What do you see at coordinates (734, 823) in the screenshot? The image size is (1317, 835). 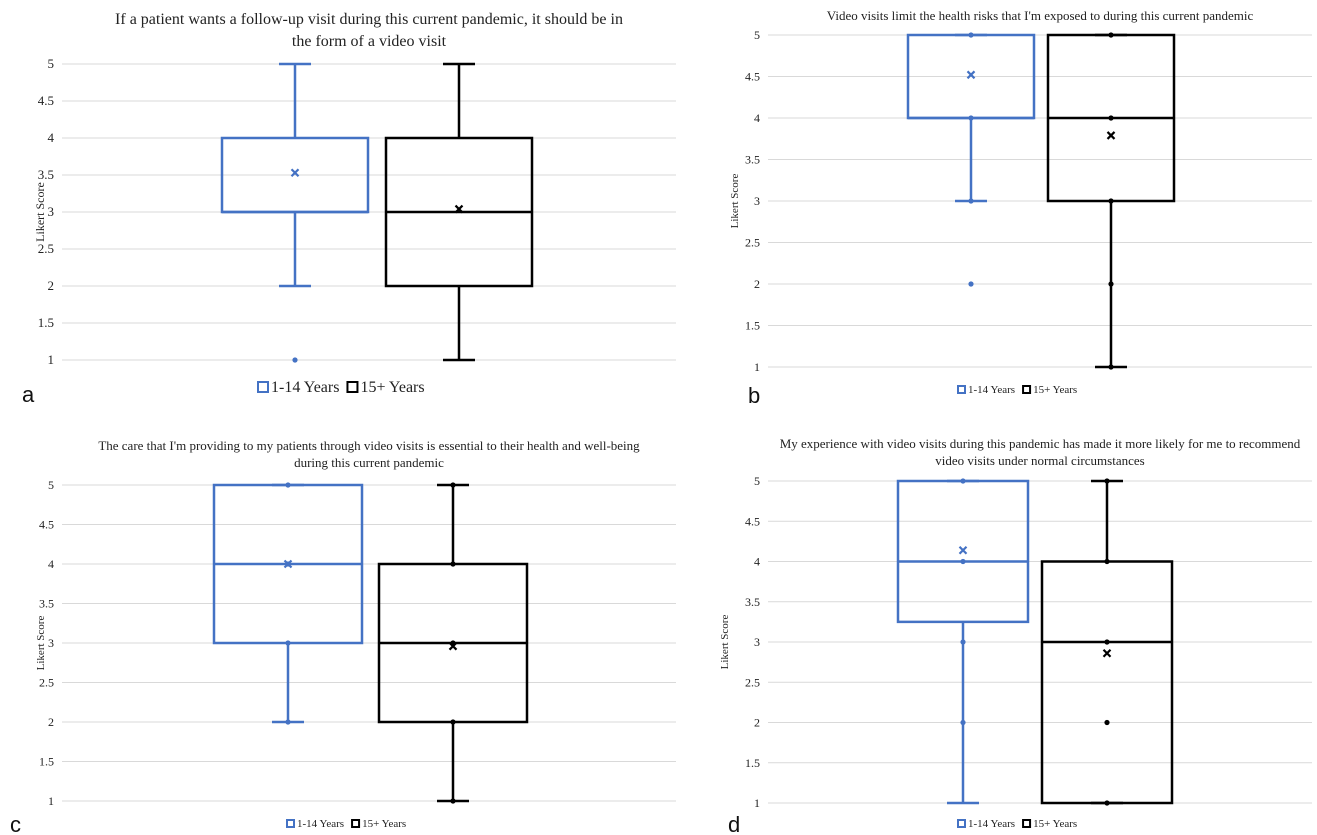 I see `panel-letter: d` at bounding box center [734, 823].